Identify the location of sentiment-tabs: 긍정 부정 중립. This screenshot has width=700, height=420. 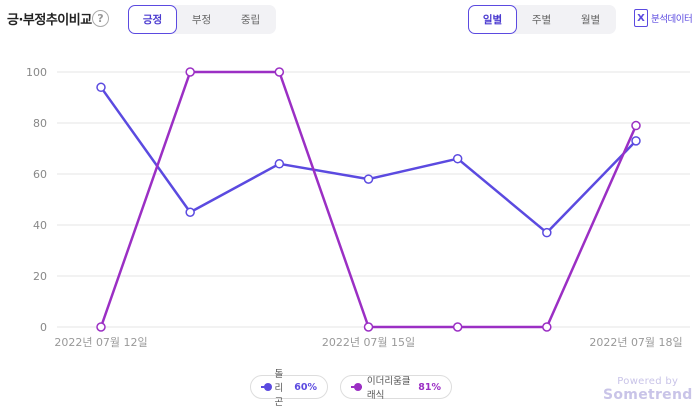
(202, 19).